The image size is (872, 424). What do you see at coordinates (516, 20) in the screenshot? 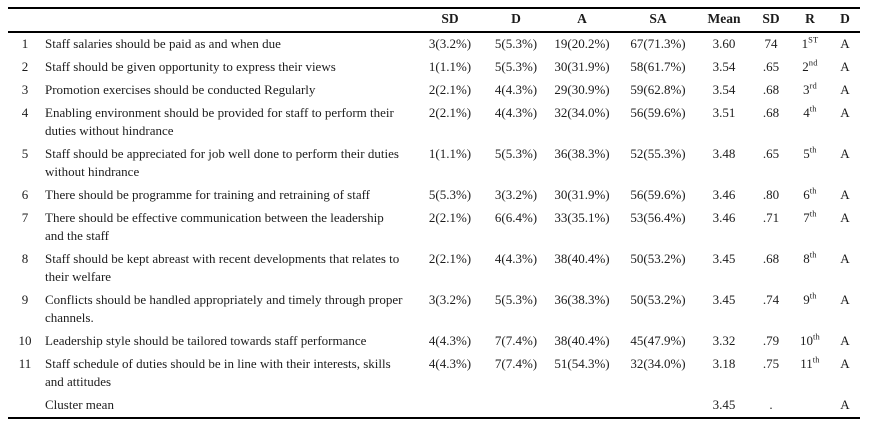
I see `col-header-d: D` at bounding box center [516, 20].